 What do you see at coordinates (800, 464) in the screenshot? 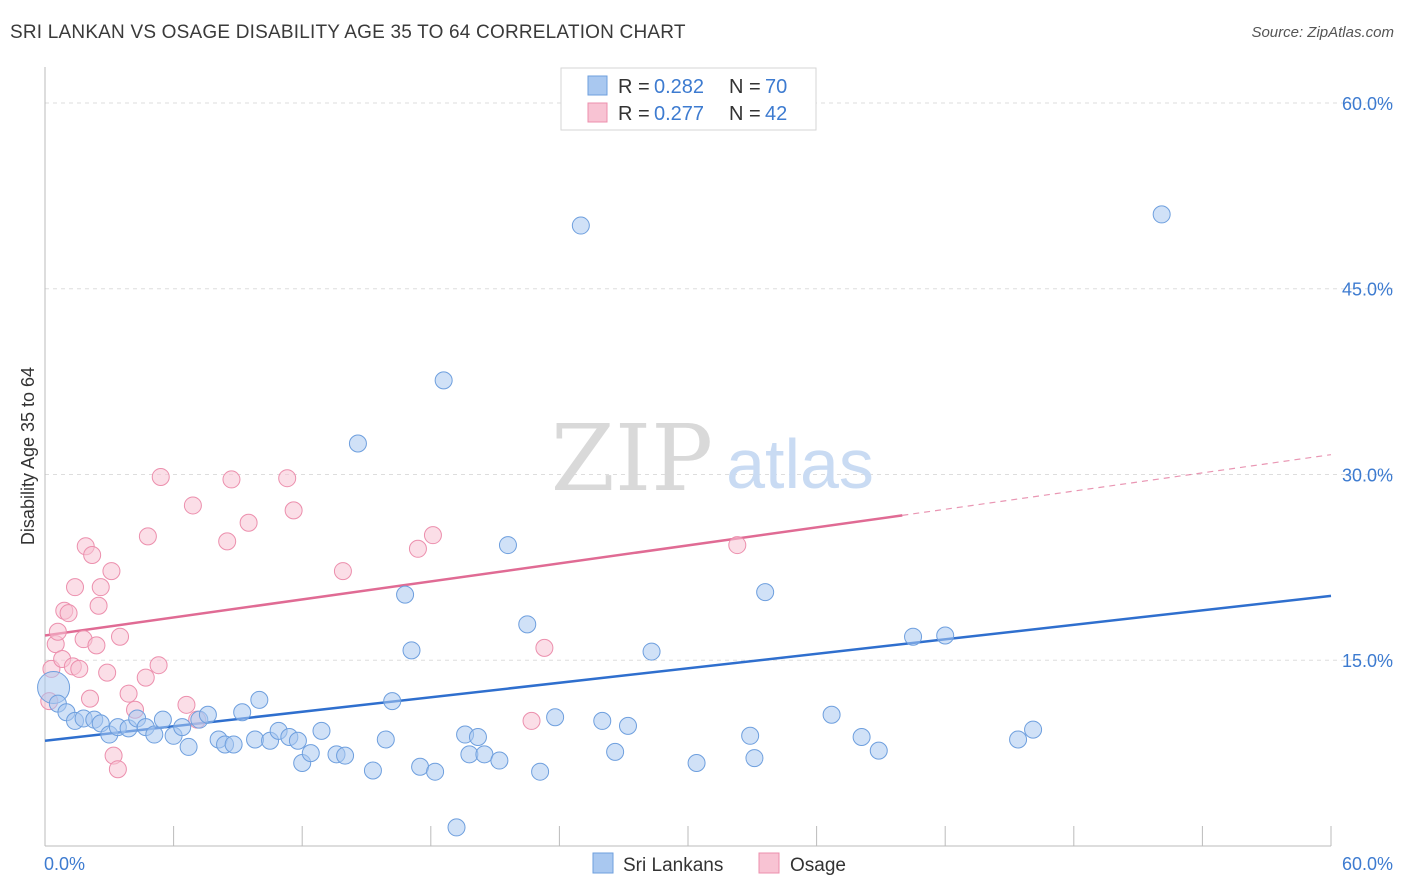
I see `watermark-atlas: atlas` at bounding box center [800, 464].